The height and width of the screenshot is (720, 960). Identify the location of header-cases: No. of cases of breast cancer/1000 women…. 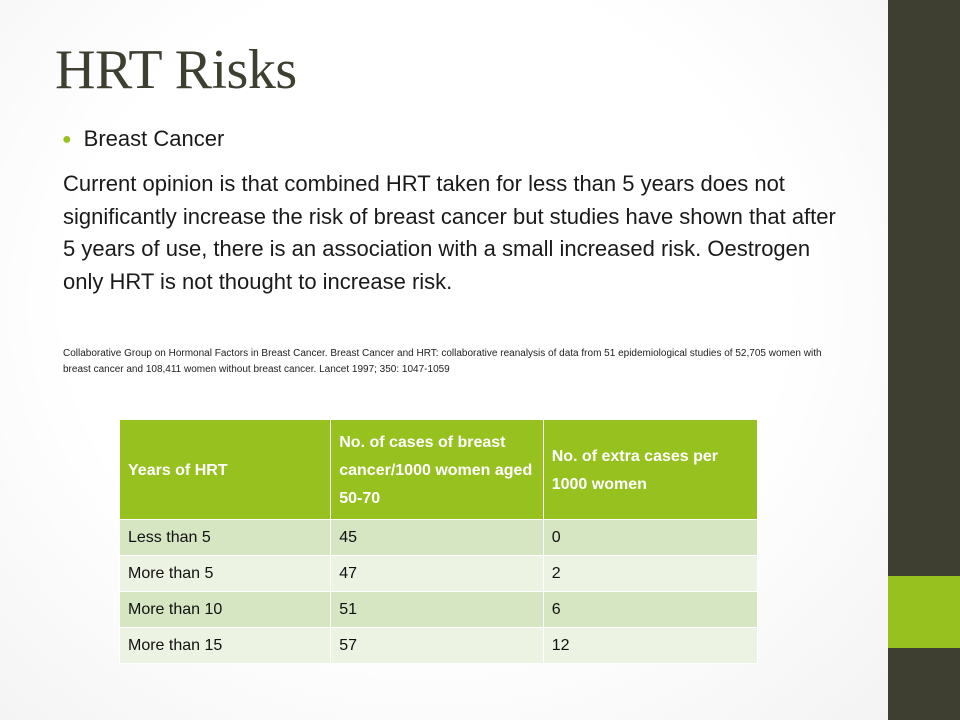
(437, 469).